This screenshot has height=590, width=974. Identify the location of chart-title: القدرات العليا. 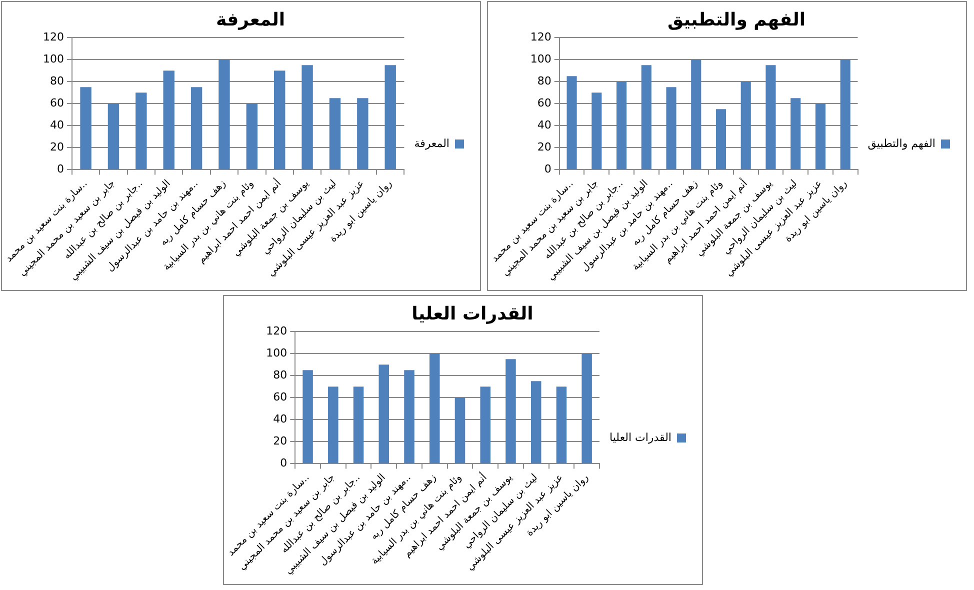
(473, 313).